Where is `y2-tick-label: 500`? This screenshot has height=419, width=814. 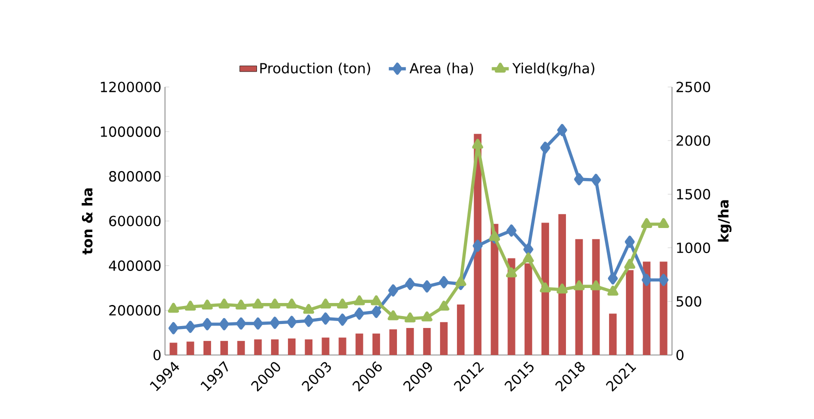
y2-tick-label: 500 is located at coordinates (689, 301).